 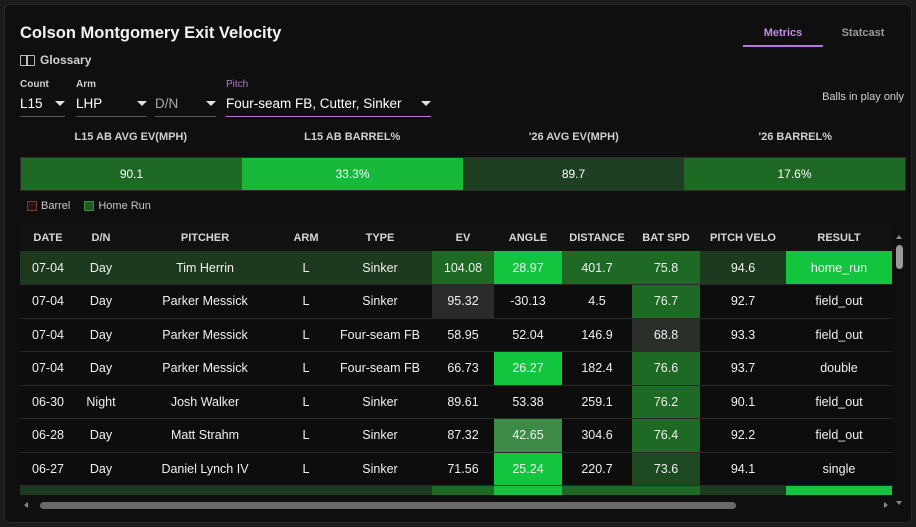 I want to click on summary-value: 17.6%, so click(x=794, y=174).